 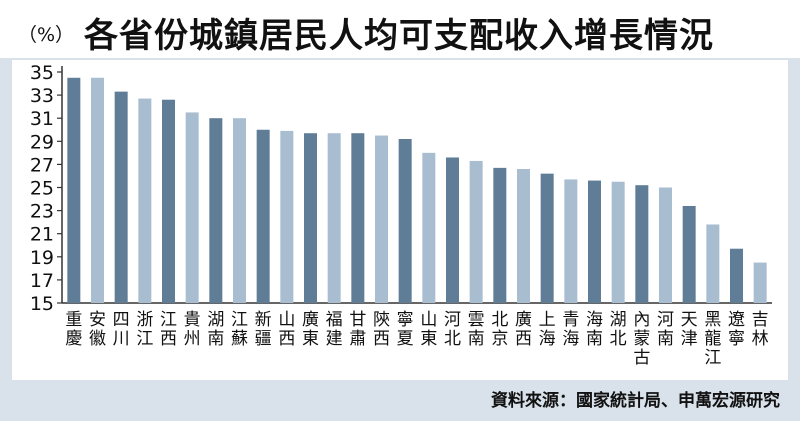 What do you see at coordinates (760, 329) in the screenshot?
I see `x-tick-label: 吉林` at bounding box center [760, 329].